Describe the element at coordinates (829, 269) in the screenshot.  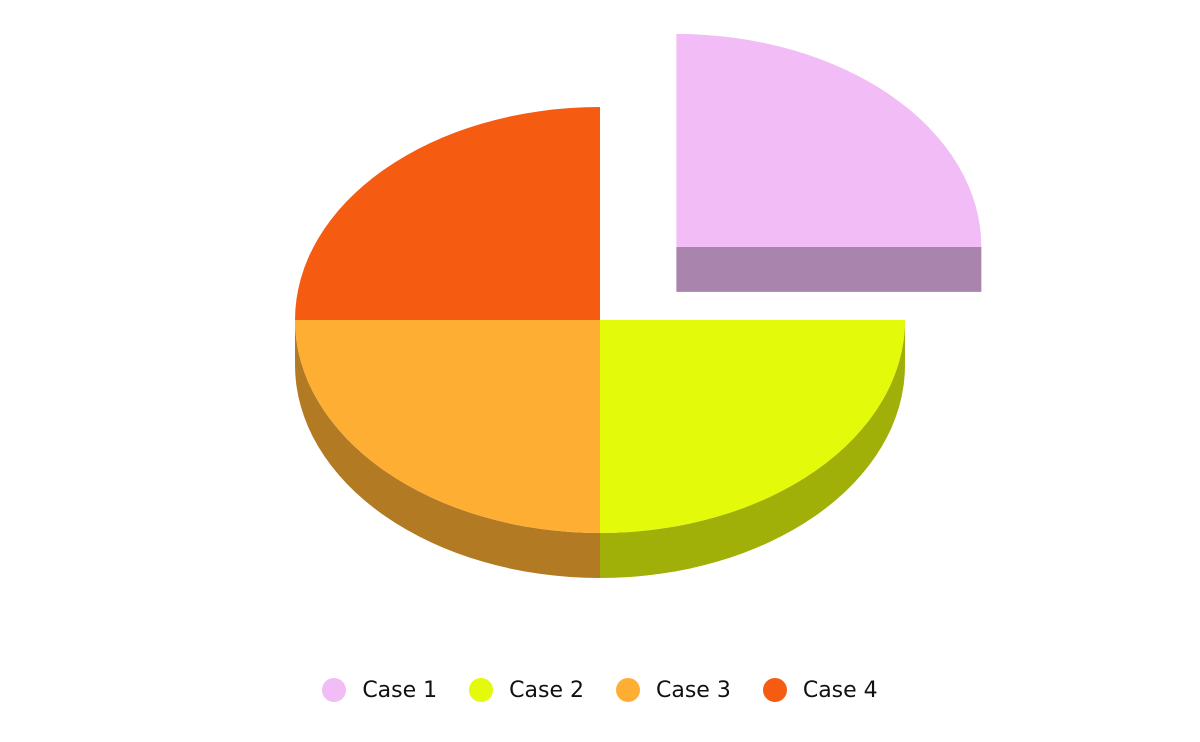
I see `pie-slice-wall` at that location.